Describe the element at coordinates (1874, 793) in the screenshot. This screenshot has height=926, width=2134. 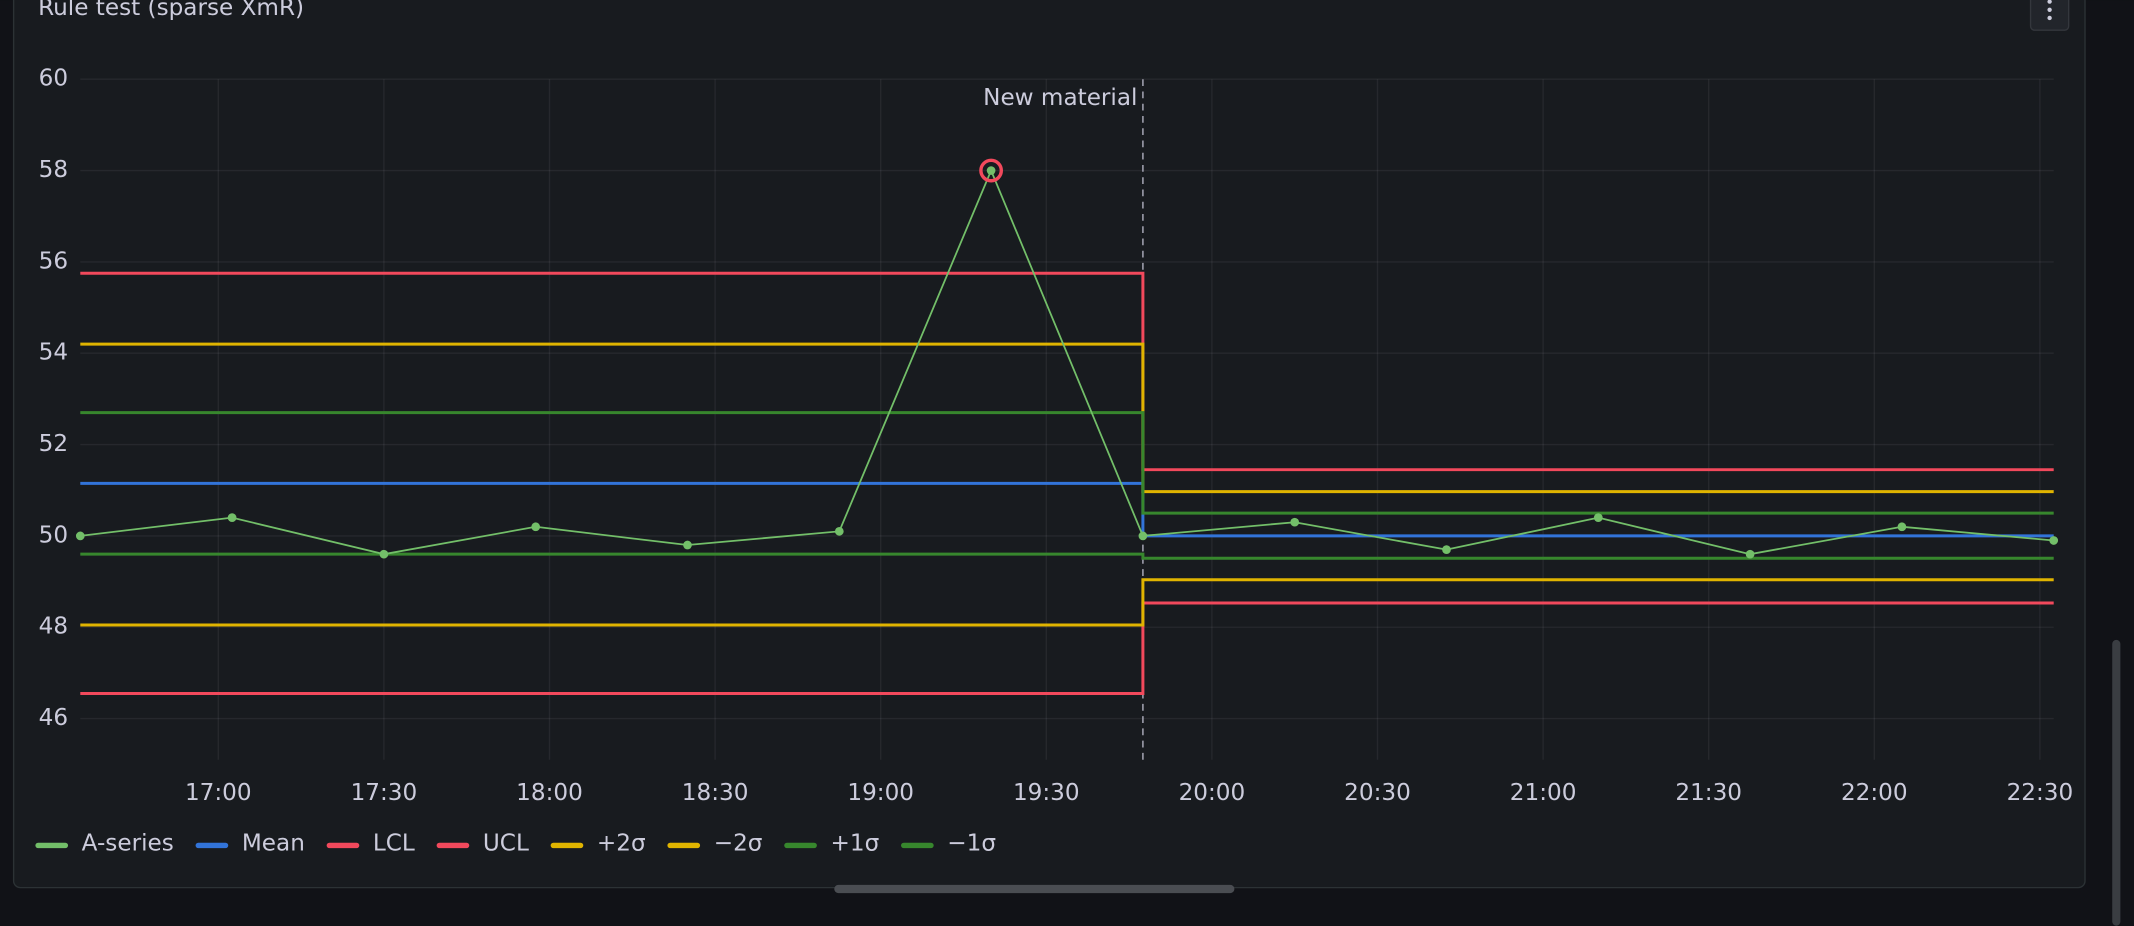
I see `x-tick-label: 22:00` at that location.